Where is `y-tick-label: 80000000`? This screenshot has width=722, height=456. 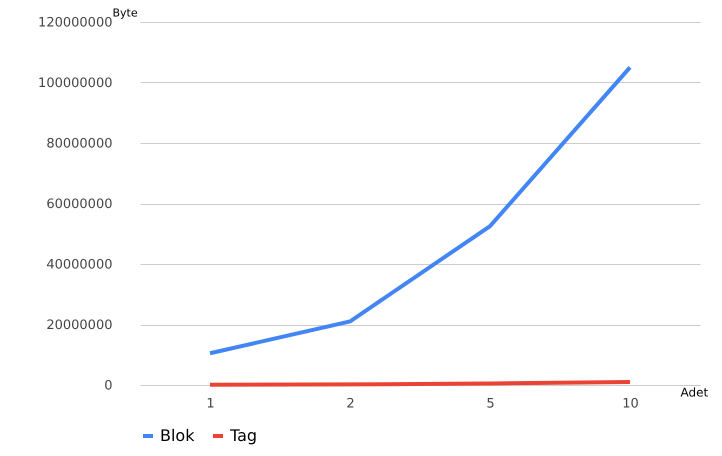 y-tick-label: 80000000 is located at coordinates (79, 144).